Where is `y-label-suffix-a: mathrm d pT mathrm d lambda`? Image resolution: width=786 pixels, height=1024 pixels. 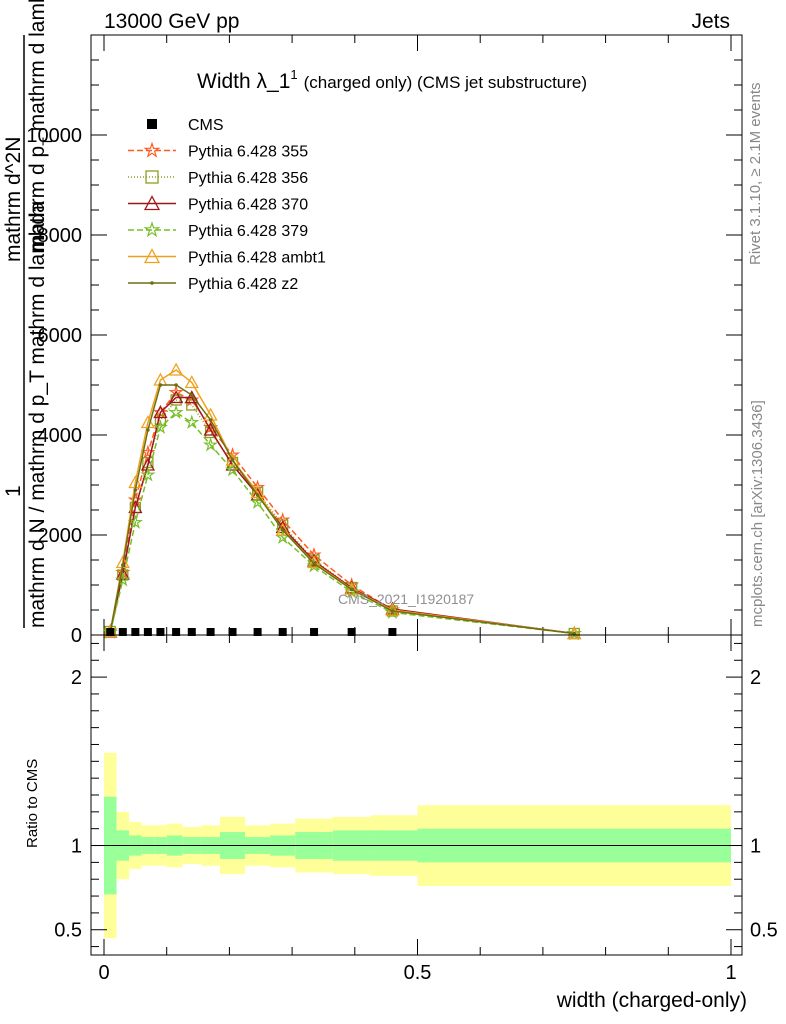 y-label-suffix-a: mathrm d pT mathrm d lambda is located at coordinates (40, 126).